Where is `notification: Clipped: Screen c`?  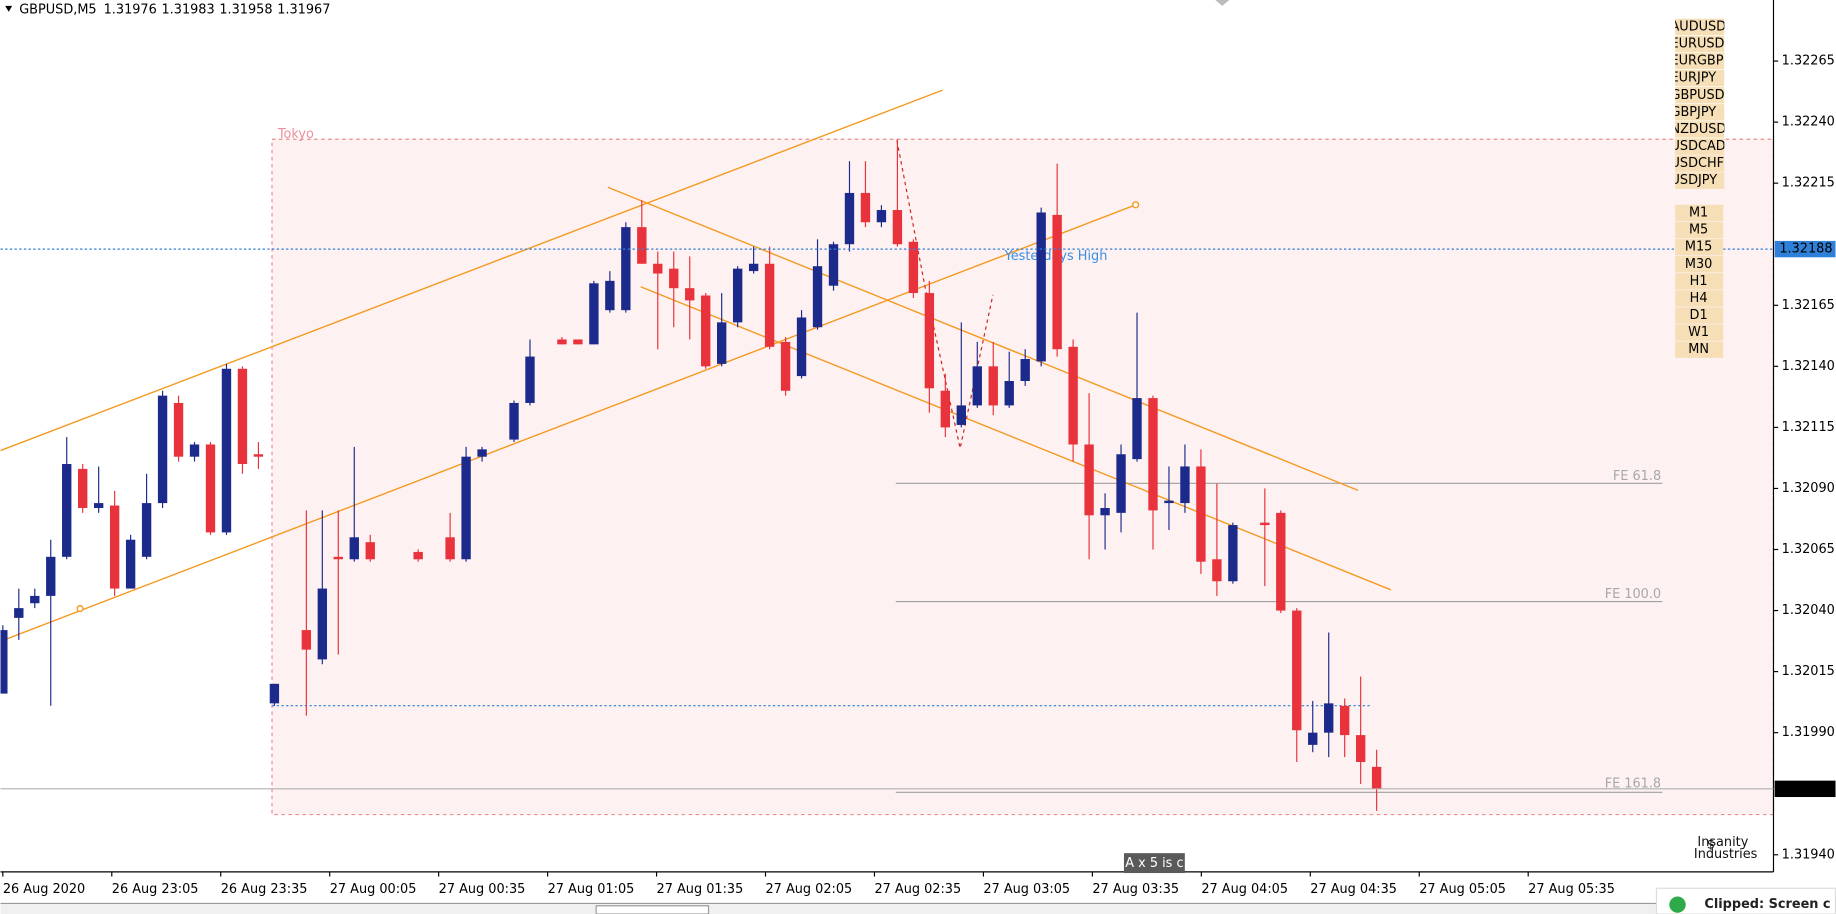 notification: Clipped: Screen c is located at coordinates (1767, 904).